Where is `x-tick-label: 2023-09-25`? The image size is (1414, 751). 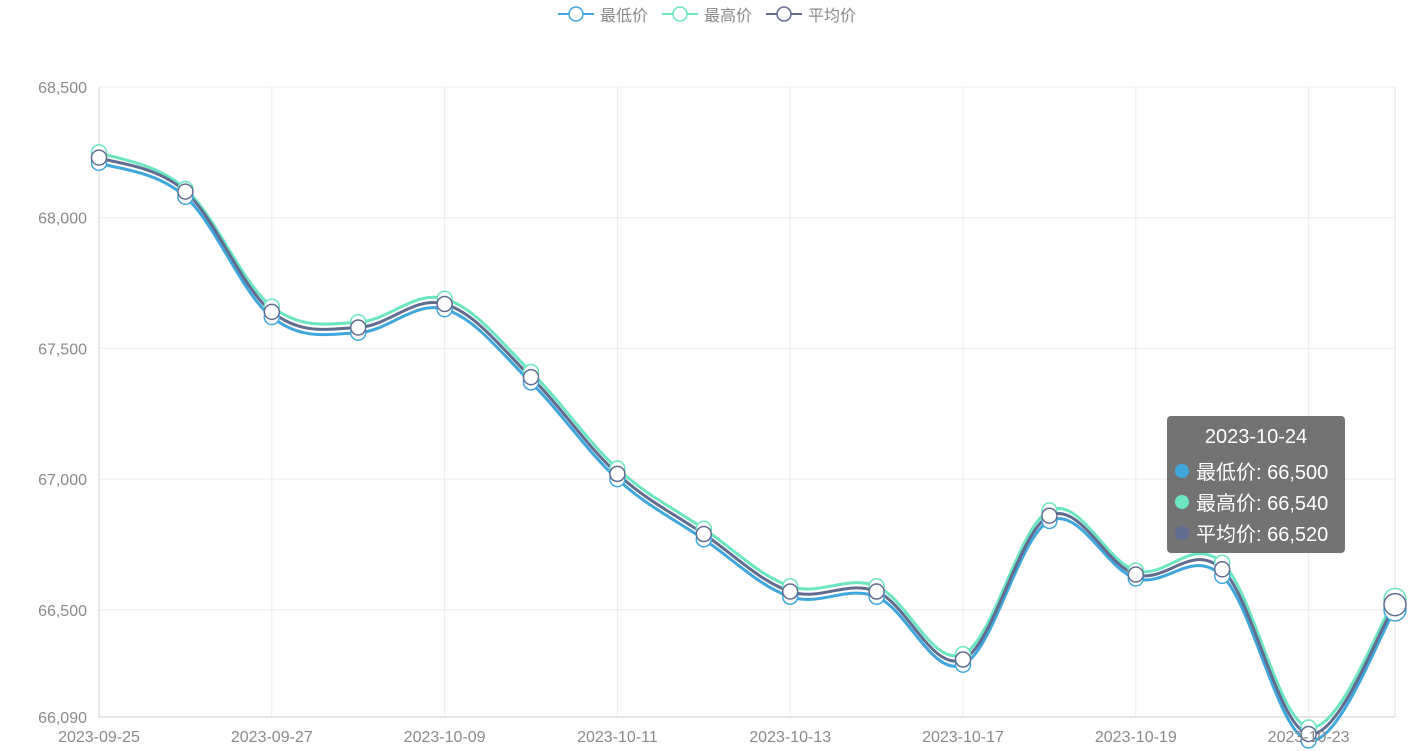
x-tick-label: 2023-09-25 is located at coordinates (99, 737).